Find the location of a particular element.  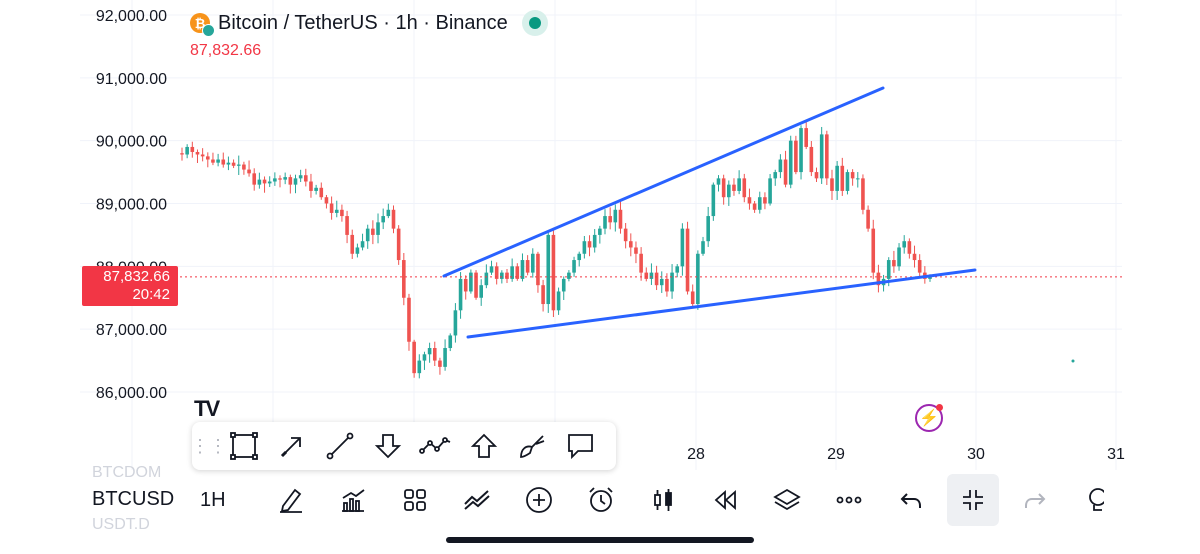

tradingview-logo-icon: TV is located at coordinates (207, 408).